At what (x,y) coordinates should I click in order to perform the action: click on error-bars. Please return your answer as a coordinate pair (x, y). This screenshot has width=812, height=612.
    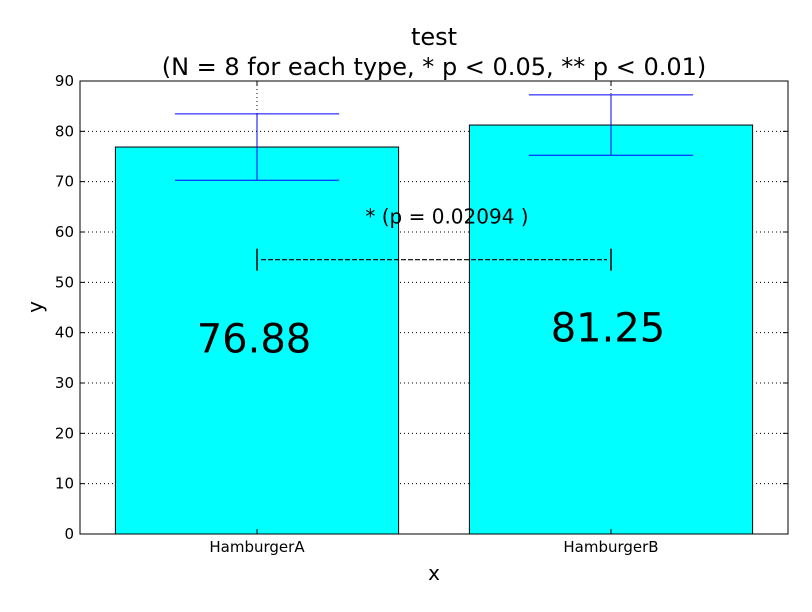
    Looking at the image, I should click on (434, 137).